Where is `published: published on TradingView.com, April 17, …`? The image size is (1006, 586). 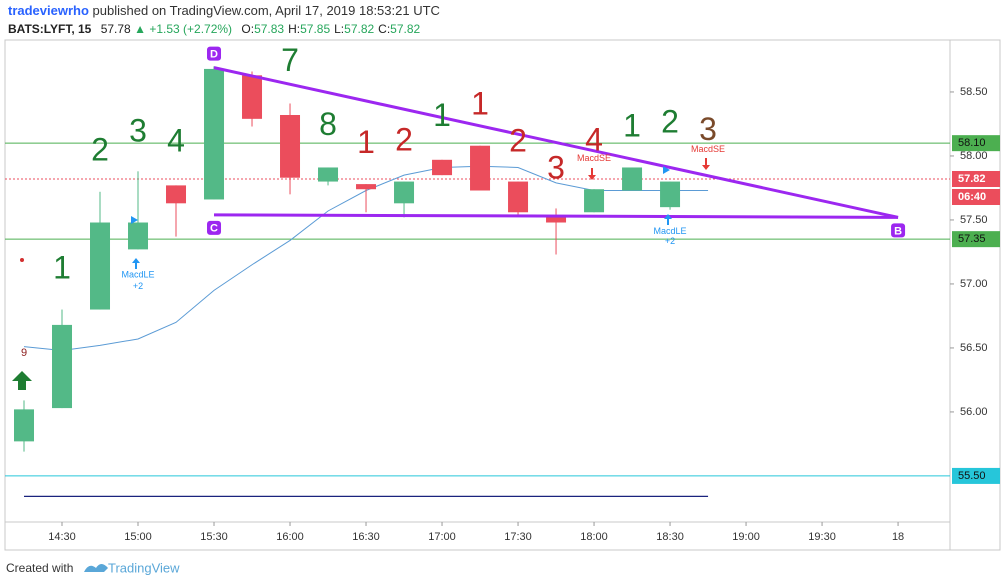 published: published on TradingView.com, April 17, … is located at coordinates (266, 10).